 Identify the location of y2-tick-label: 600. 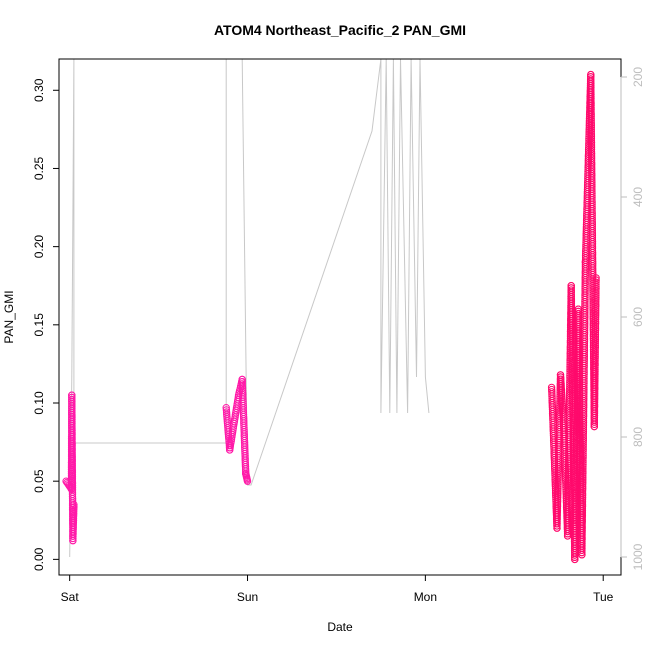
(638, 317).